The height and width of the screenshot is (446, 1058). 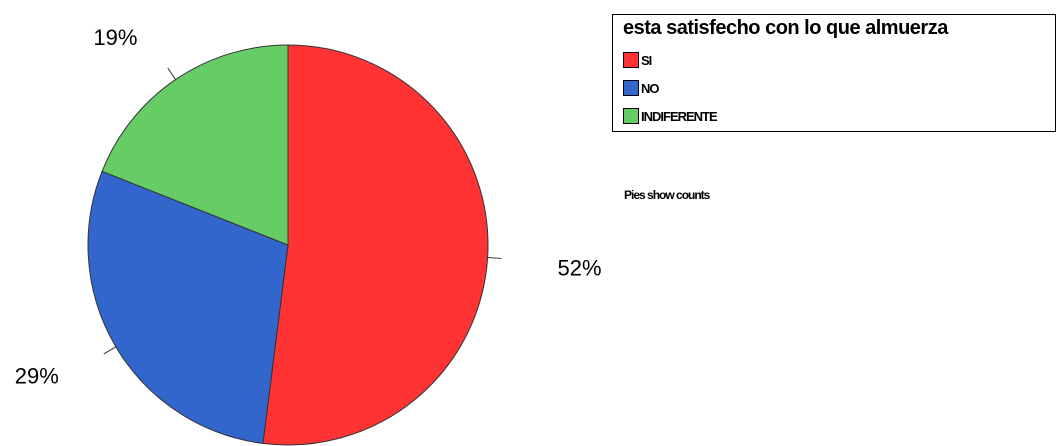 What do you see at coordinates (494, 258) in the screenshot?
I see `label-leader-si` at bounding box center [494, 258].